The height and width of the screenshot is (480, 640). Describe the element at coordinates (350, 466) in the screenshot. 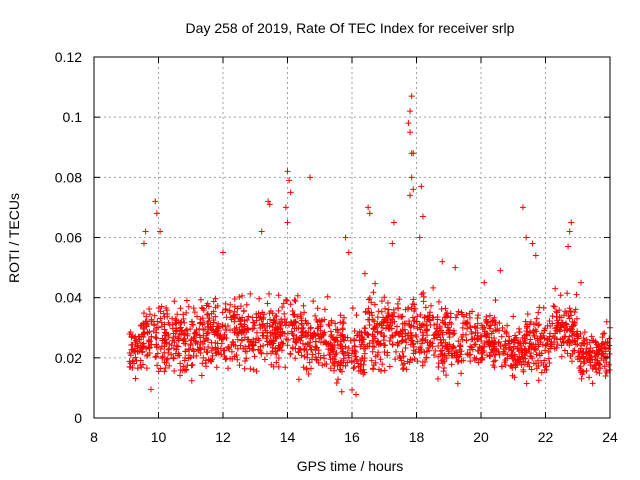

I see `x-axis-title: GPS time / hours` at that location.